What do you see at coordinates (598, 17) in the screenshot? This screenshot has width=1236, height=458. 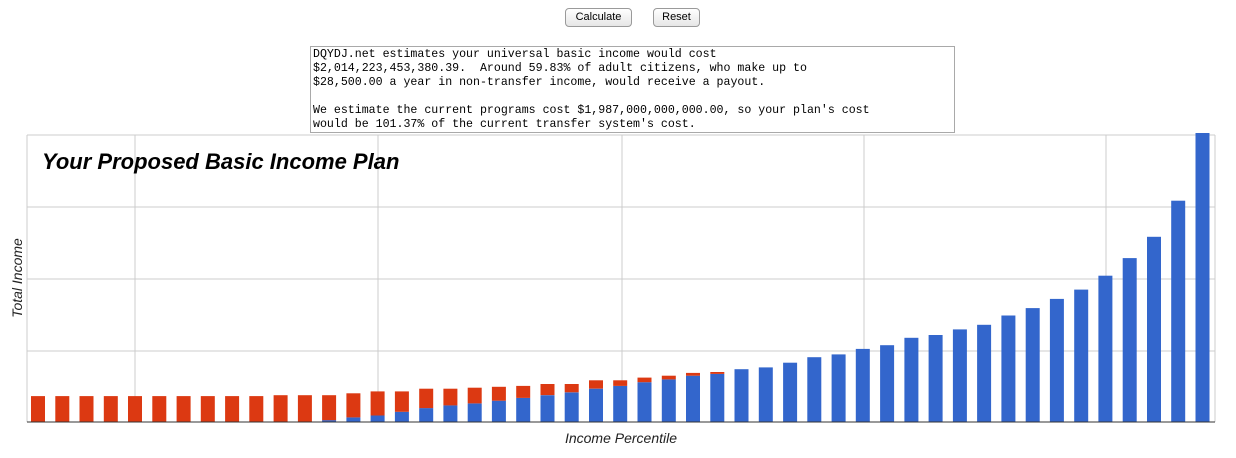 I see `calculate-button: Calculate` at bounding box center [598, 17].